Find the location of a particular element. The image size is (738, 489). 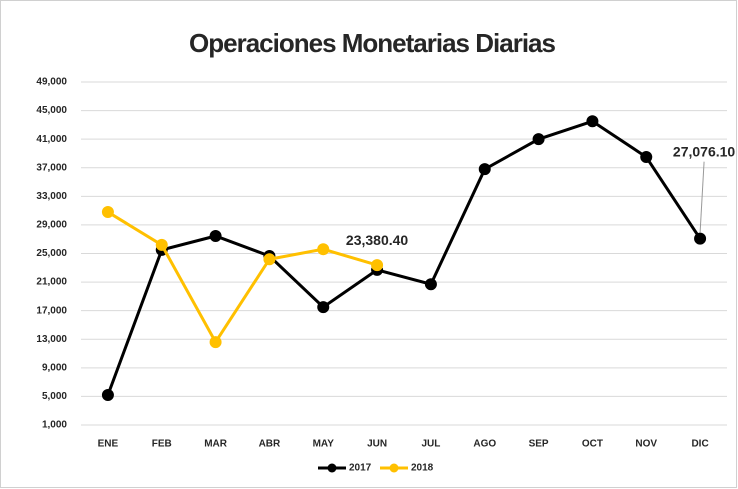

x-tick-label: ABR is located at coordinates (270, 444).